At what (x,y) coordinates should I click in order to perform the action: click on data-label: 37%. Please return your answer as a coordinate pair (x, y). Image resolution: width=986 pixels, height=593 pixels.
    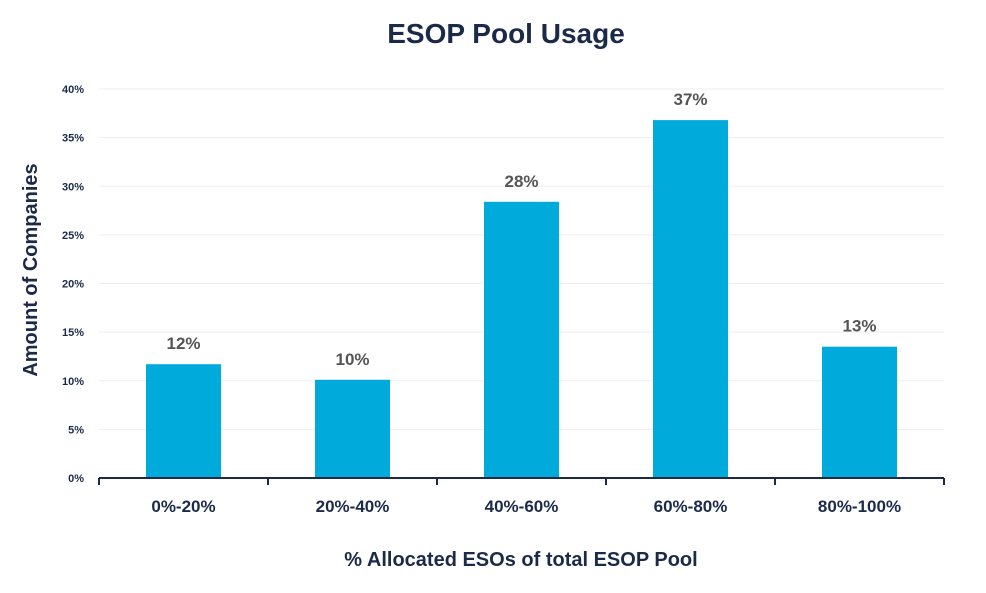
    Looking at the image, I should click on (690, 99).